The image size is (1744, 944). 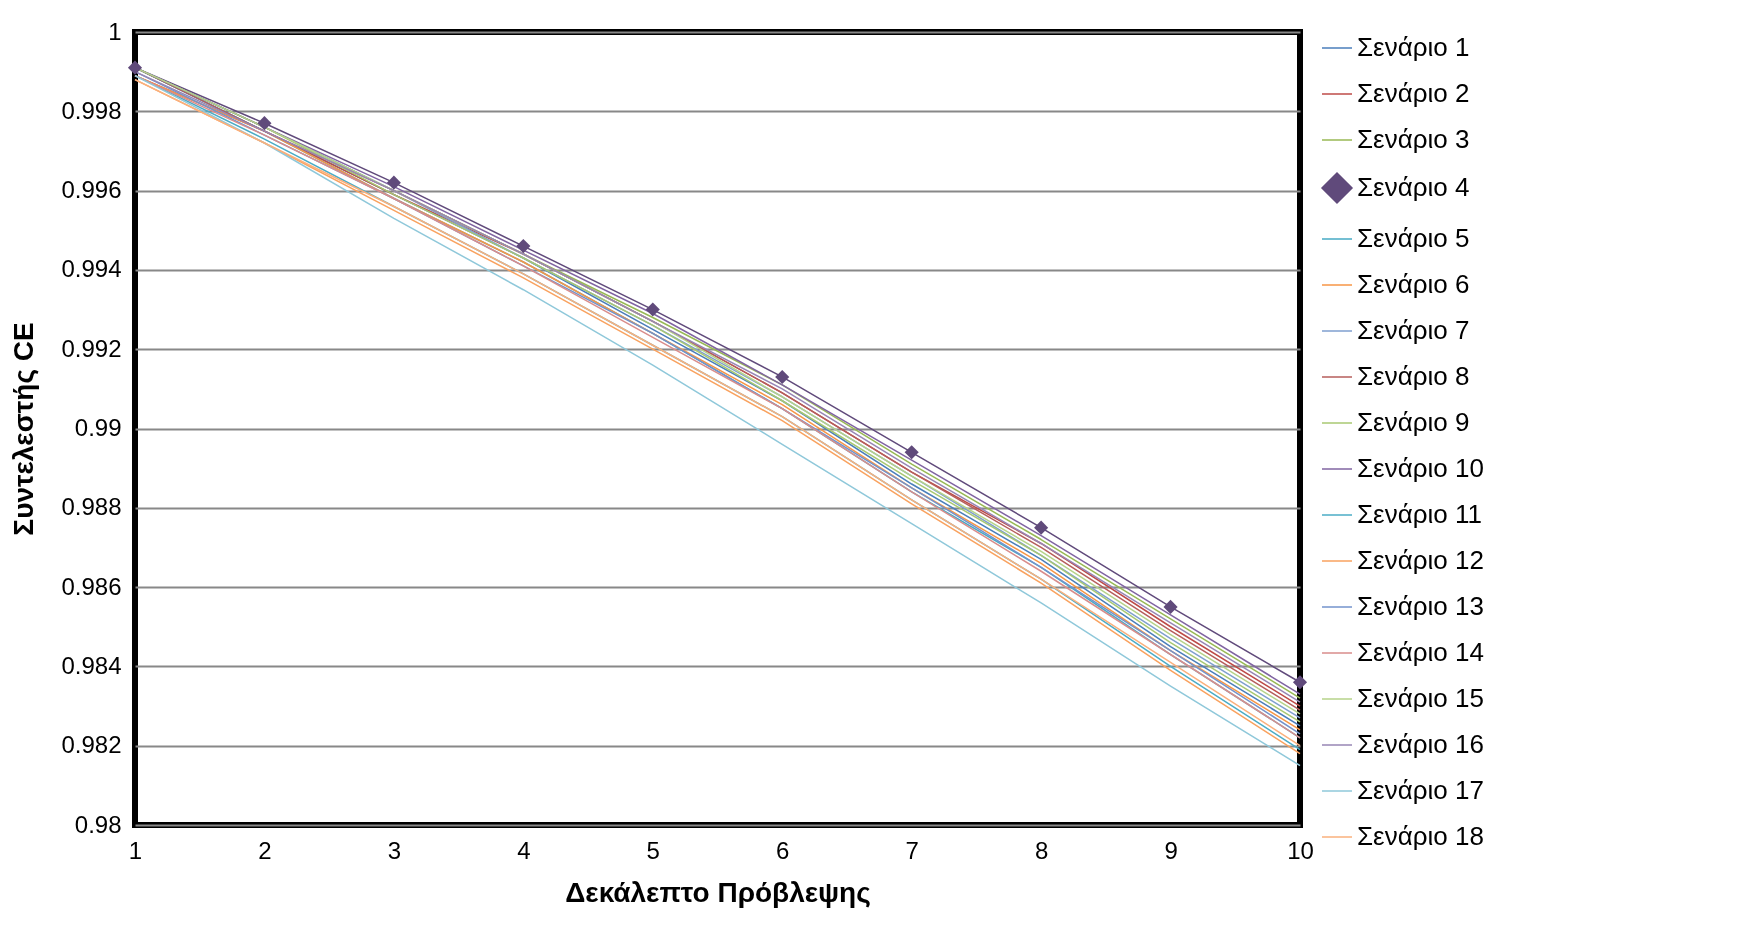 I want to click on x-tick-label: 7, so click(x=912, y=850).